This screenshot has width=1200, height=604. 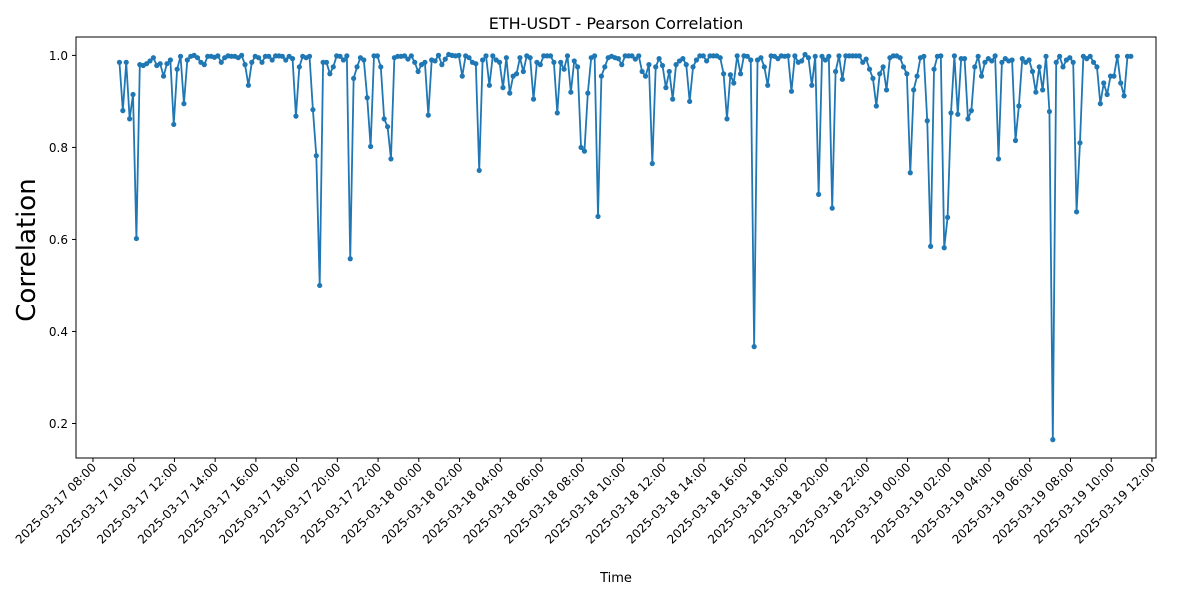 I want to click on y-axis-ticks: 0.2 0.4 0.6 0.8 1.0, so click(x=62, y=240).